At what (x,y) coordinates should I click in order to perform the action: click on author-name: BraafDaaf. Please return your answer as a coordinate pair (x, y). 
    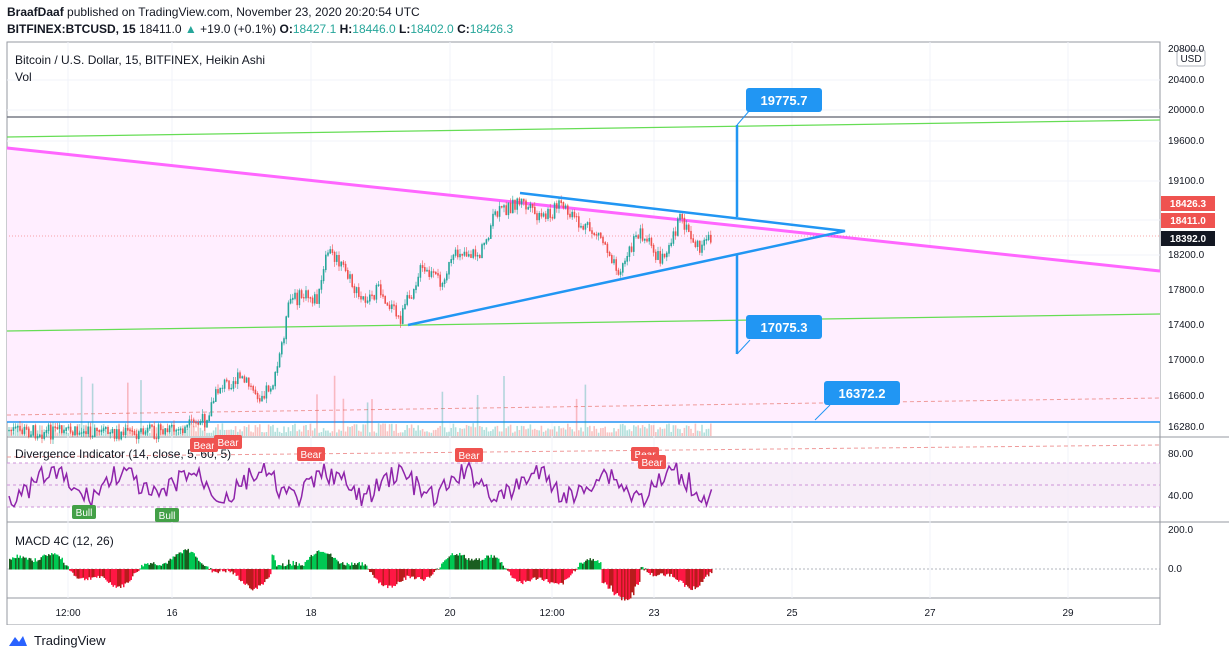
    Looking at the image, I should click on (35, 12).